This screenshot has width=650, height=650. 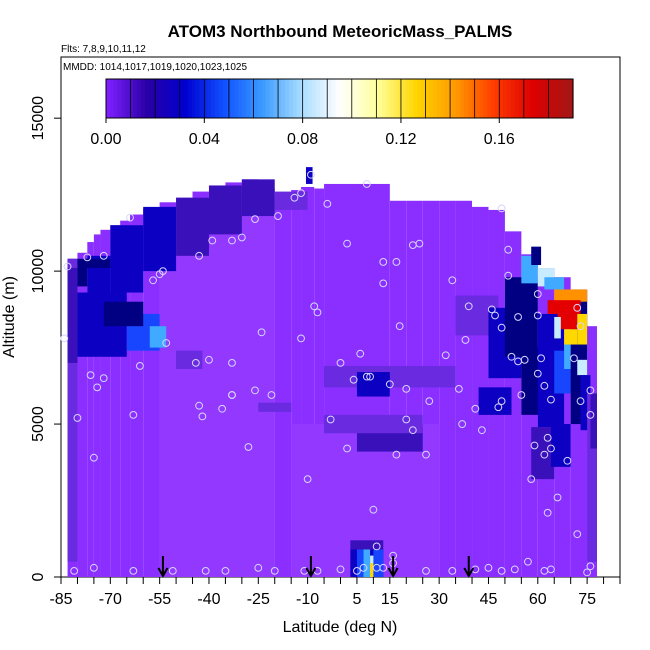 What do you see at coordinates (335, 592) in the screenshot?
I see `x-axis: -85 -70 -55 -40 -25 -10 5 15 30 45 60 75` at bounding box center [335, 592].